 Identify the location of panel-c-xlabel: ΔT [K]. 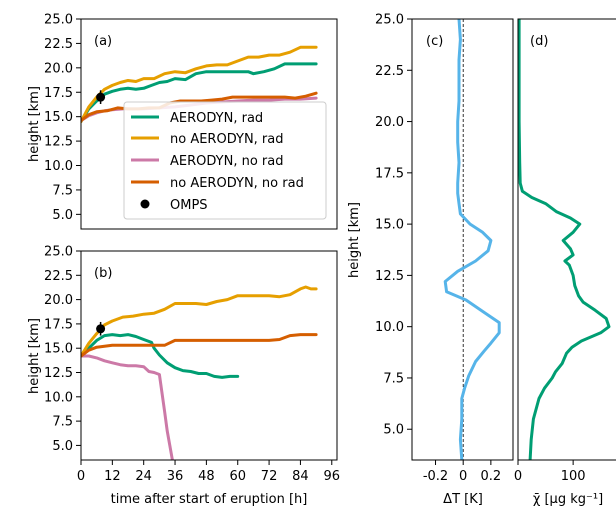
(463, 499).